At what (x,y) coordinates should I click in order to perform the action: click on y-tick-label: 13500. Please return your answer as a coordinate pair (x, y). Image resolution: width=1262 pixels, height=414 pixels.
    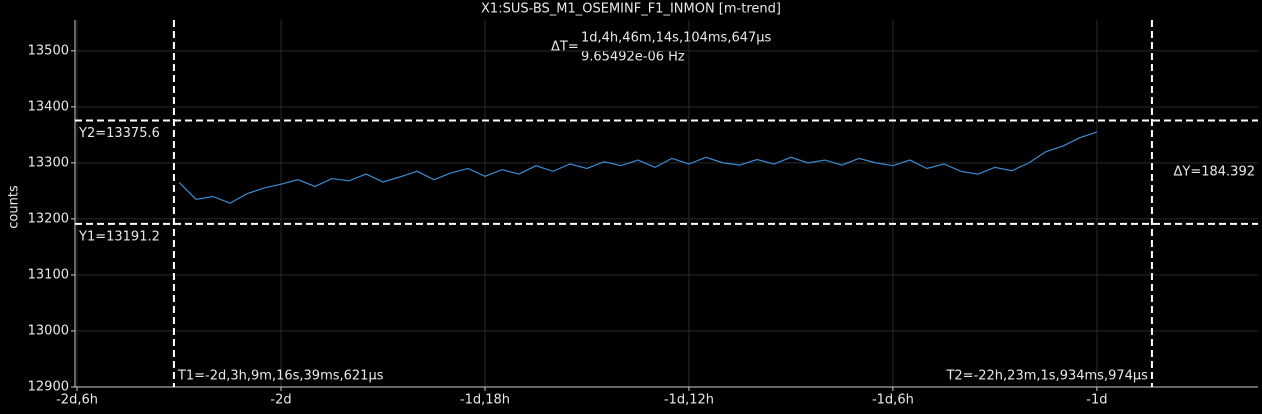
    Looking at the image, I should click on (48, 50).